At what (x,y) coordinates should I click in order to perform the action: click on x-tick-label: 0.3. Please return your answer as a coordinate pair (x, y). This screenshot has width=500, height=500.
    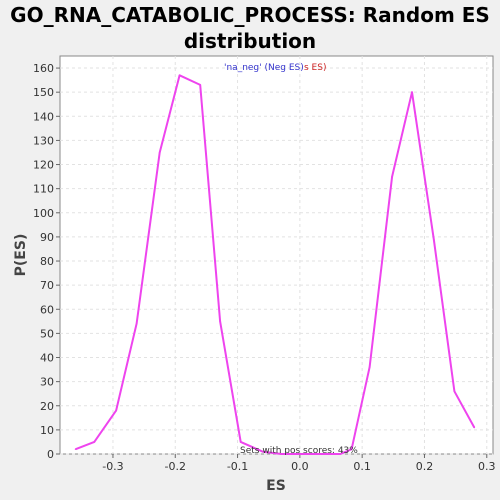
    Looking at the image, I should click on (487, 466).